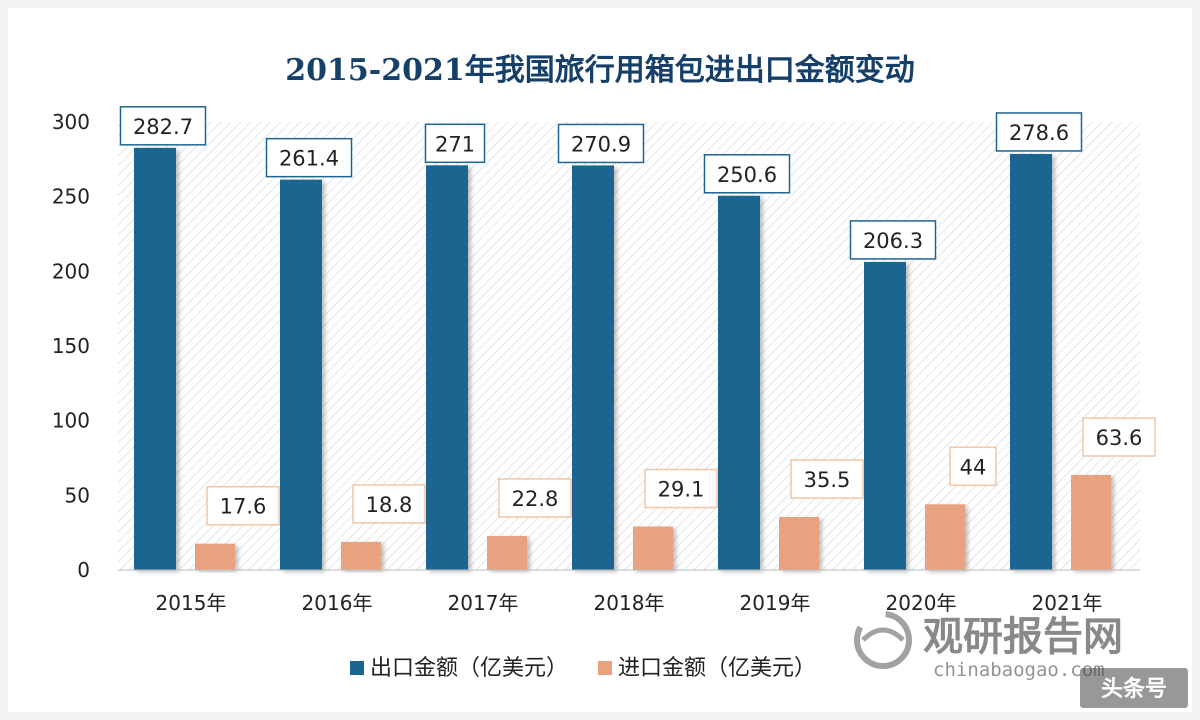 The image size is (1200, 720). I want to click on data-label-import: 44, so click(973, 467).